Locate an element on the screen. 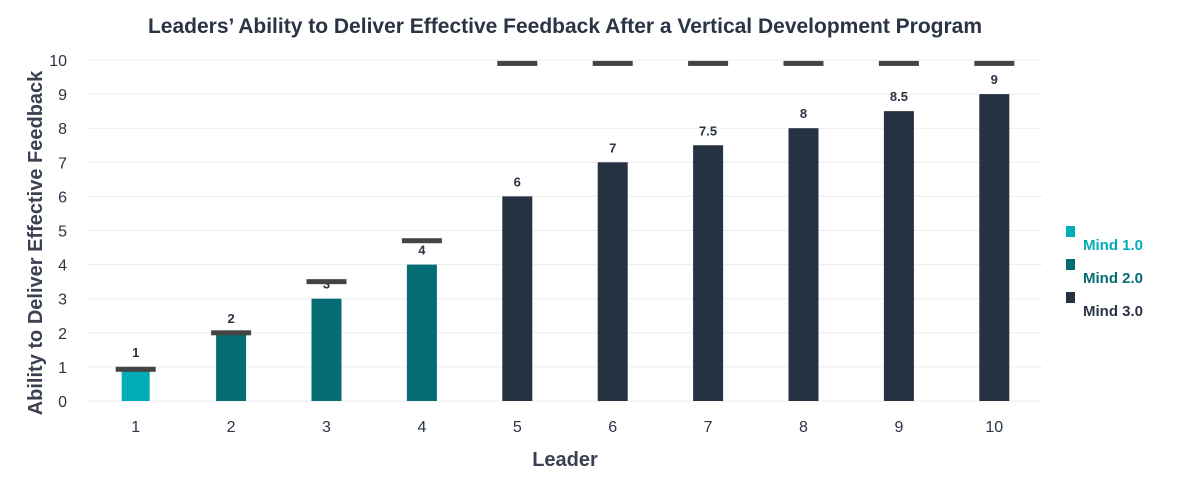 Image resolution: width=1200 pixels, height=486 pixels. data-label: 1 is located at coordinates (135, 352).